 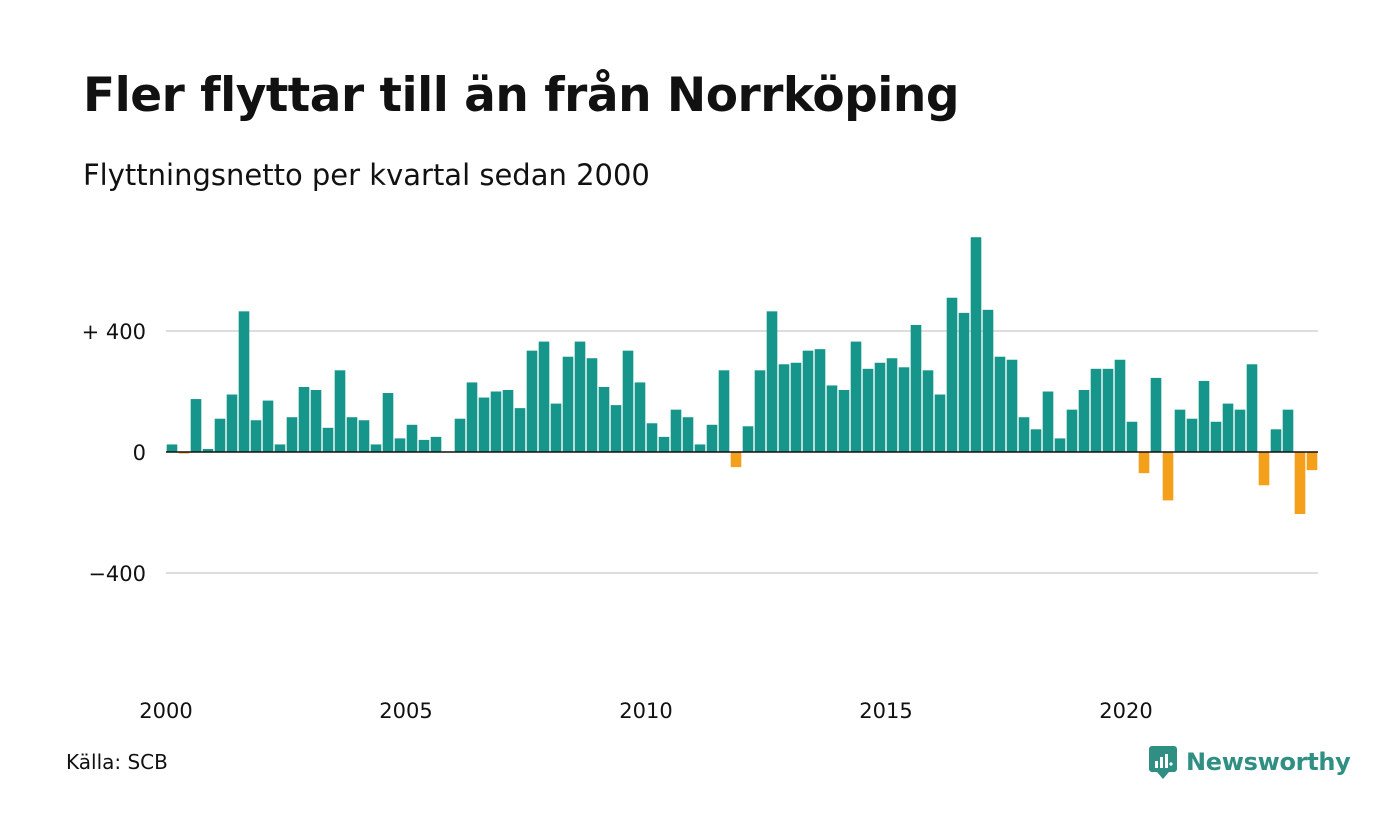 What do you see at coordinates (1268, 762) in the screenshot?
I see `brand-name: Newsworthy` at bounding box center [1268, 762].